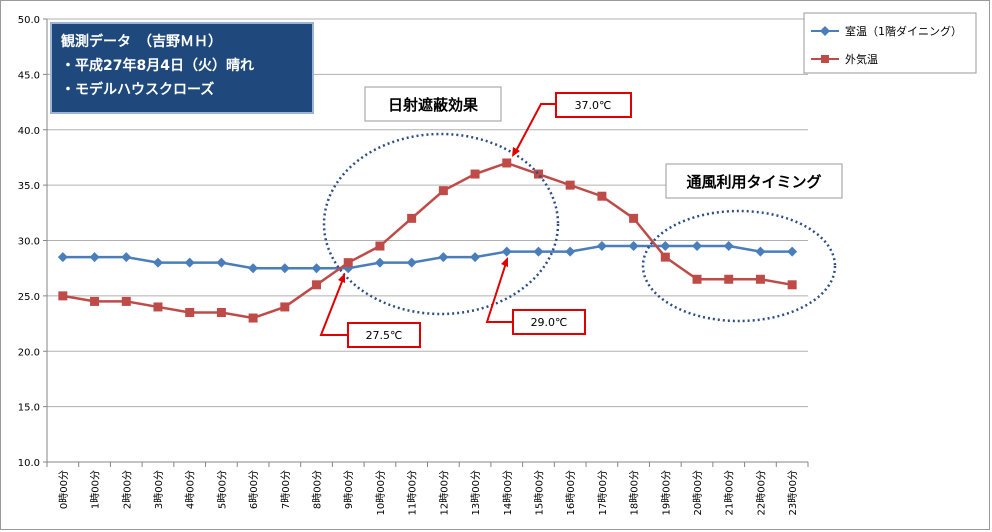  Describe the element at coordinates (593, 105) in the screenshot. I see `callout-outside-peak-label: 37.0℃` at that location.